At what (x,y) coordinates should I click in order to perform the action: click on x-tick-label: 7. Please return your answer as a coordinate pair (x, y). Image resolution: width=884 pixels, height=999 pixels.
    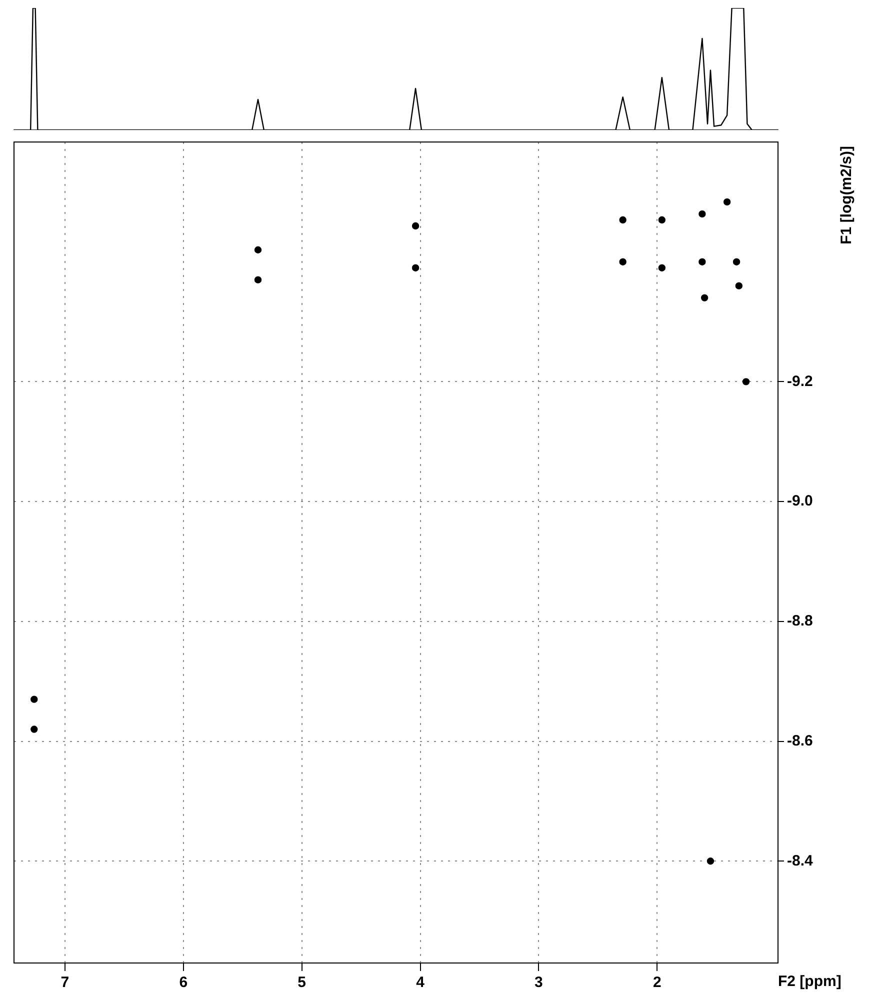
    Looking at the image, I should click on (65, 983).